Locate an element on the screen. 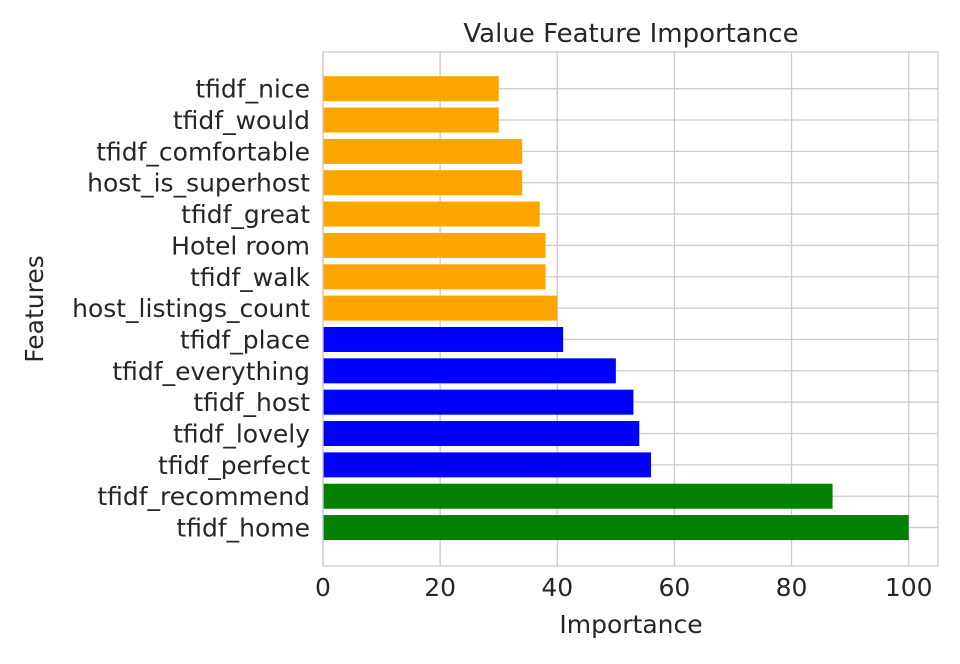  x-tick-label: 20 is located at coordinates (440, 587).